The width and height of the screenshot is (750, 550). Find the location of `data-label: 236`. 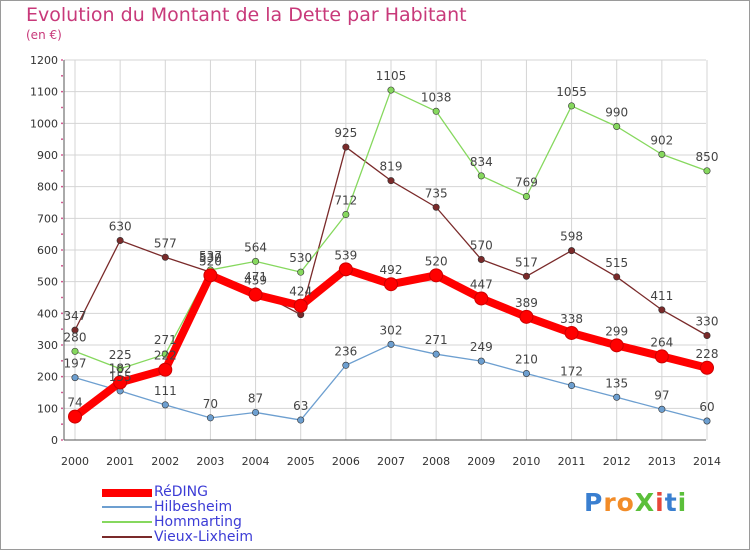

data-label: 236 is located at coordinates (345, 351).